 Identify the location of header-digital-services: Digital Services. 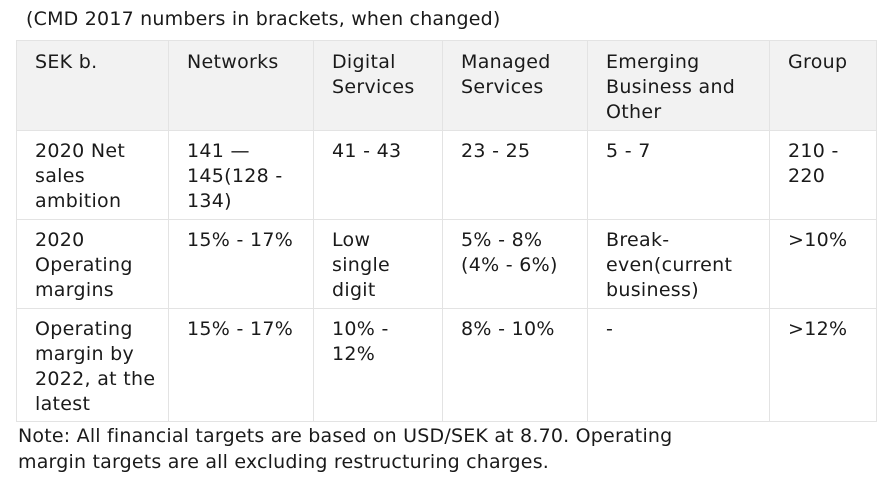
(378, 85).